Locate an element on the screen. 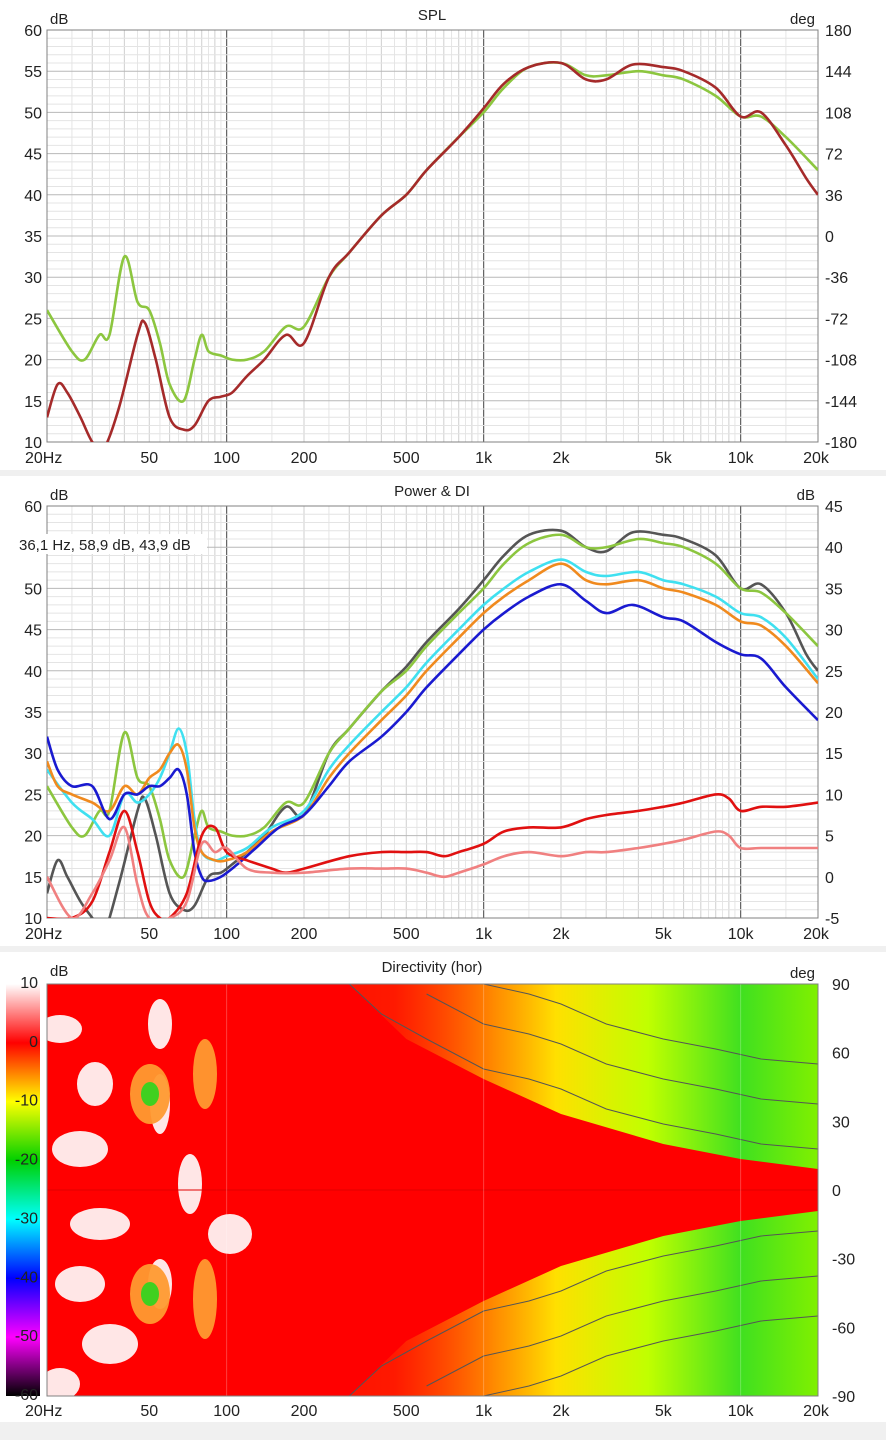 Image resolution: width=886 pixels, height=1440 pixels. y2-tick-label: -36 is located at coordinates (836, 278).